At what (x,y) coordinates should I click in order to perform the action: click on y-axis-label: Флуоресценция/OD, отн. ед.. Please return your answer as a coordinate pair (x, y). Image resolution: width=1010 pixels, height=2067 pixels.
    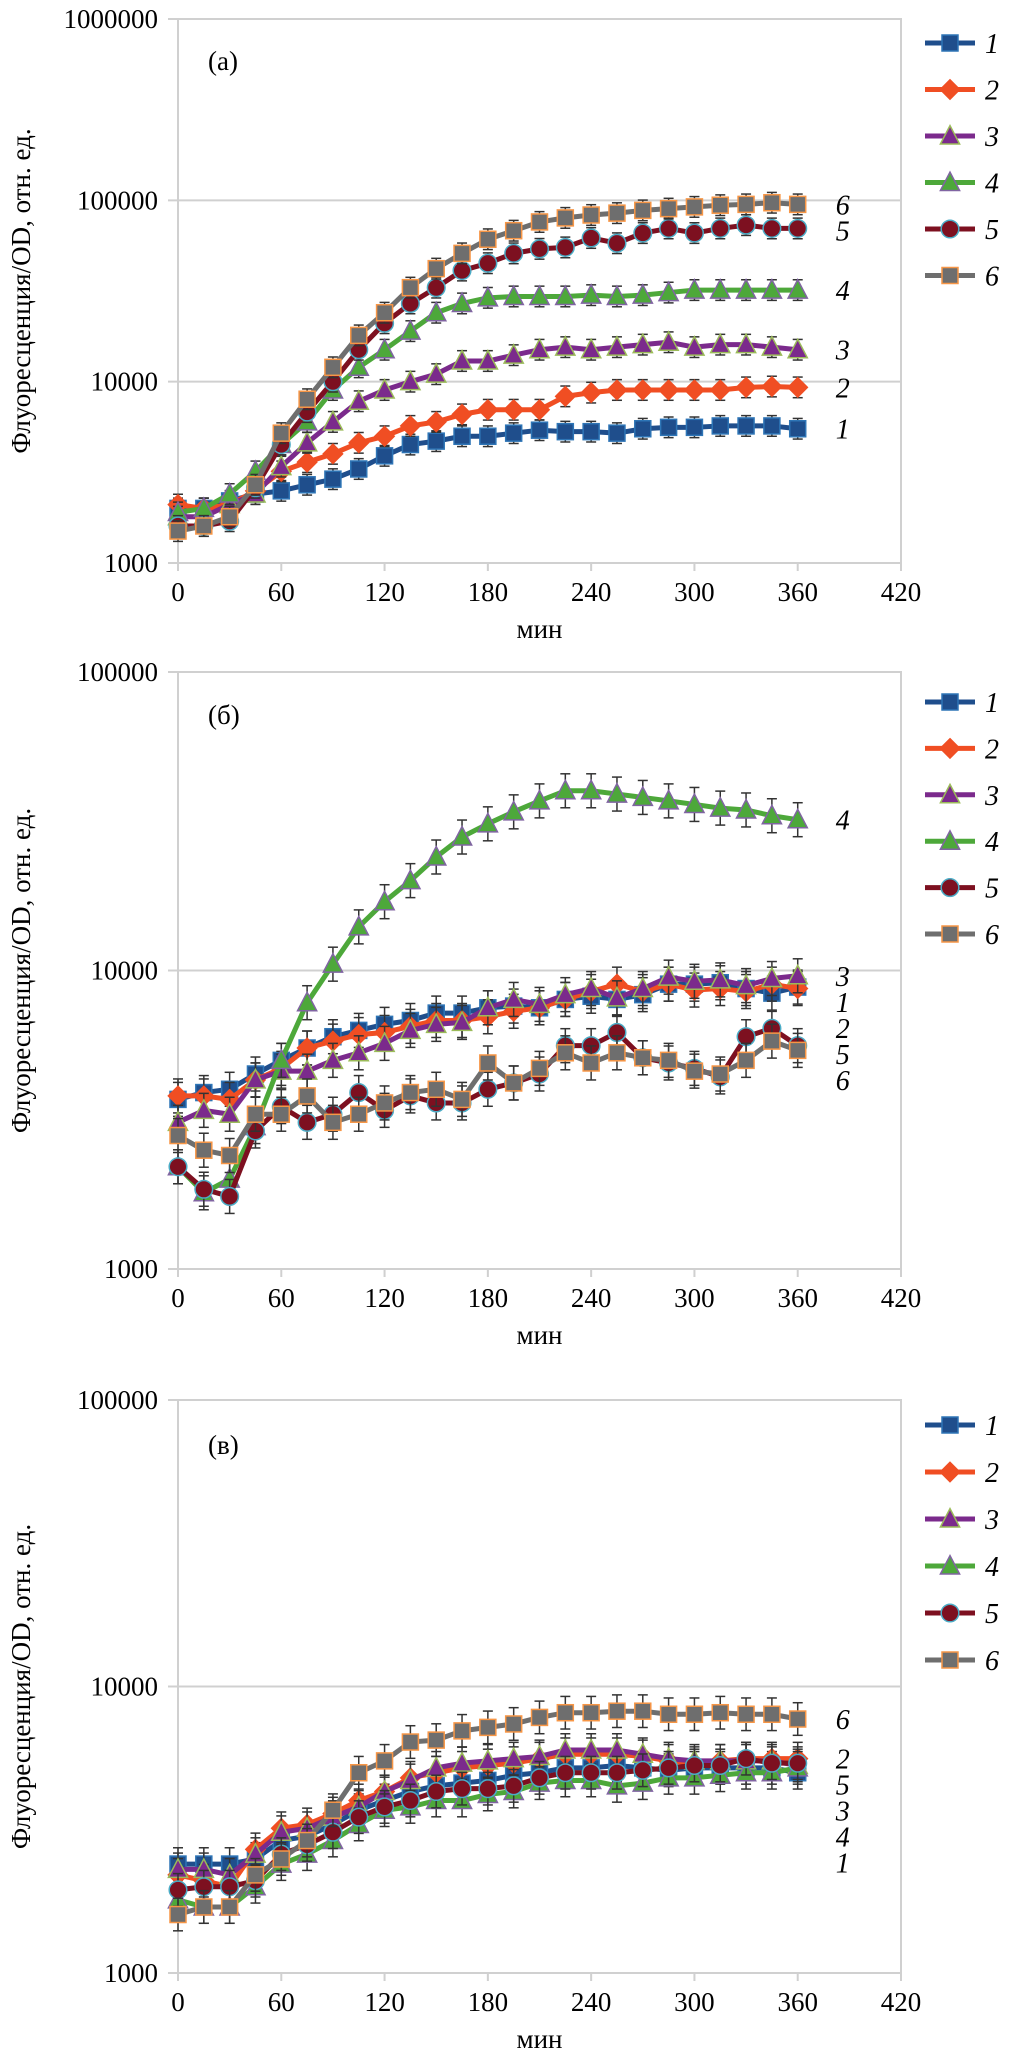
    Looking at the image, I should click on (21, 1686).